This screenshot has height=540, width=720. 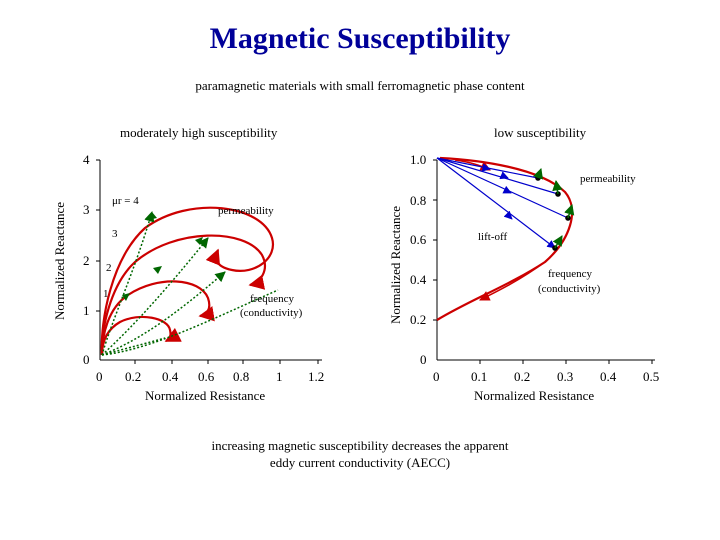 I want to click on curve-mu3, so click(x=183, y=295).